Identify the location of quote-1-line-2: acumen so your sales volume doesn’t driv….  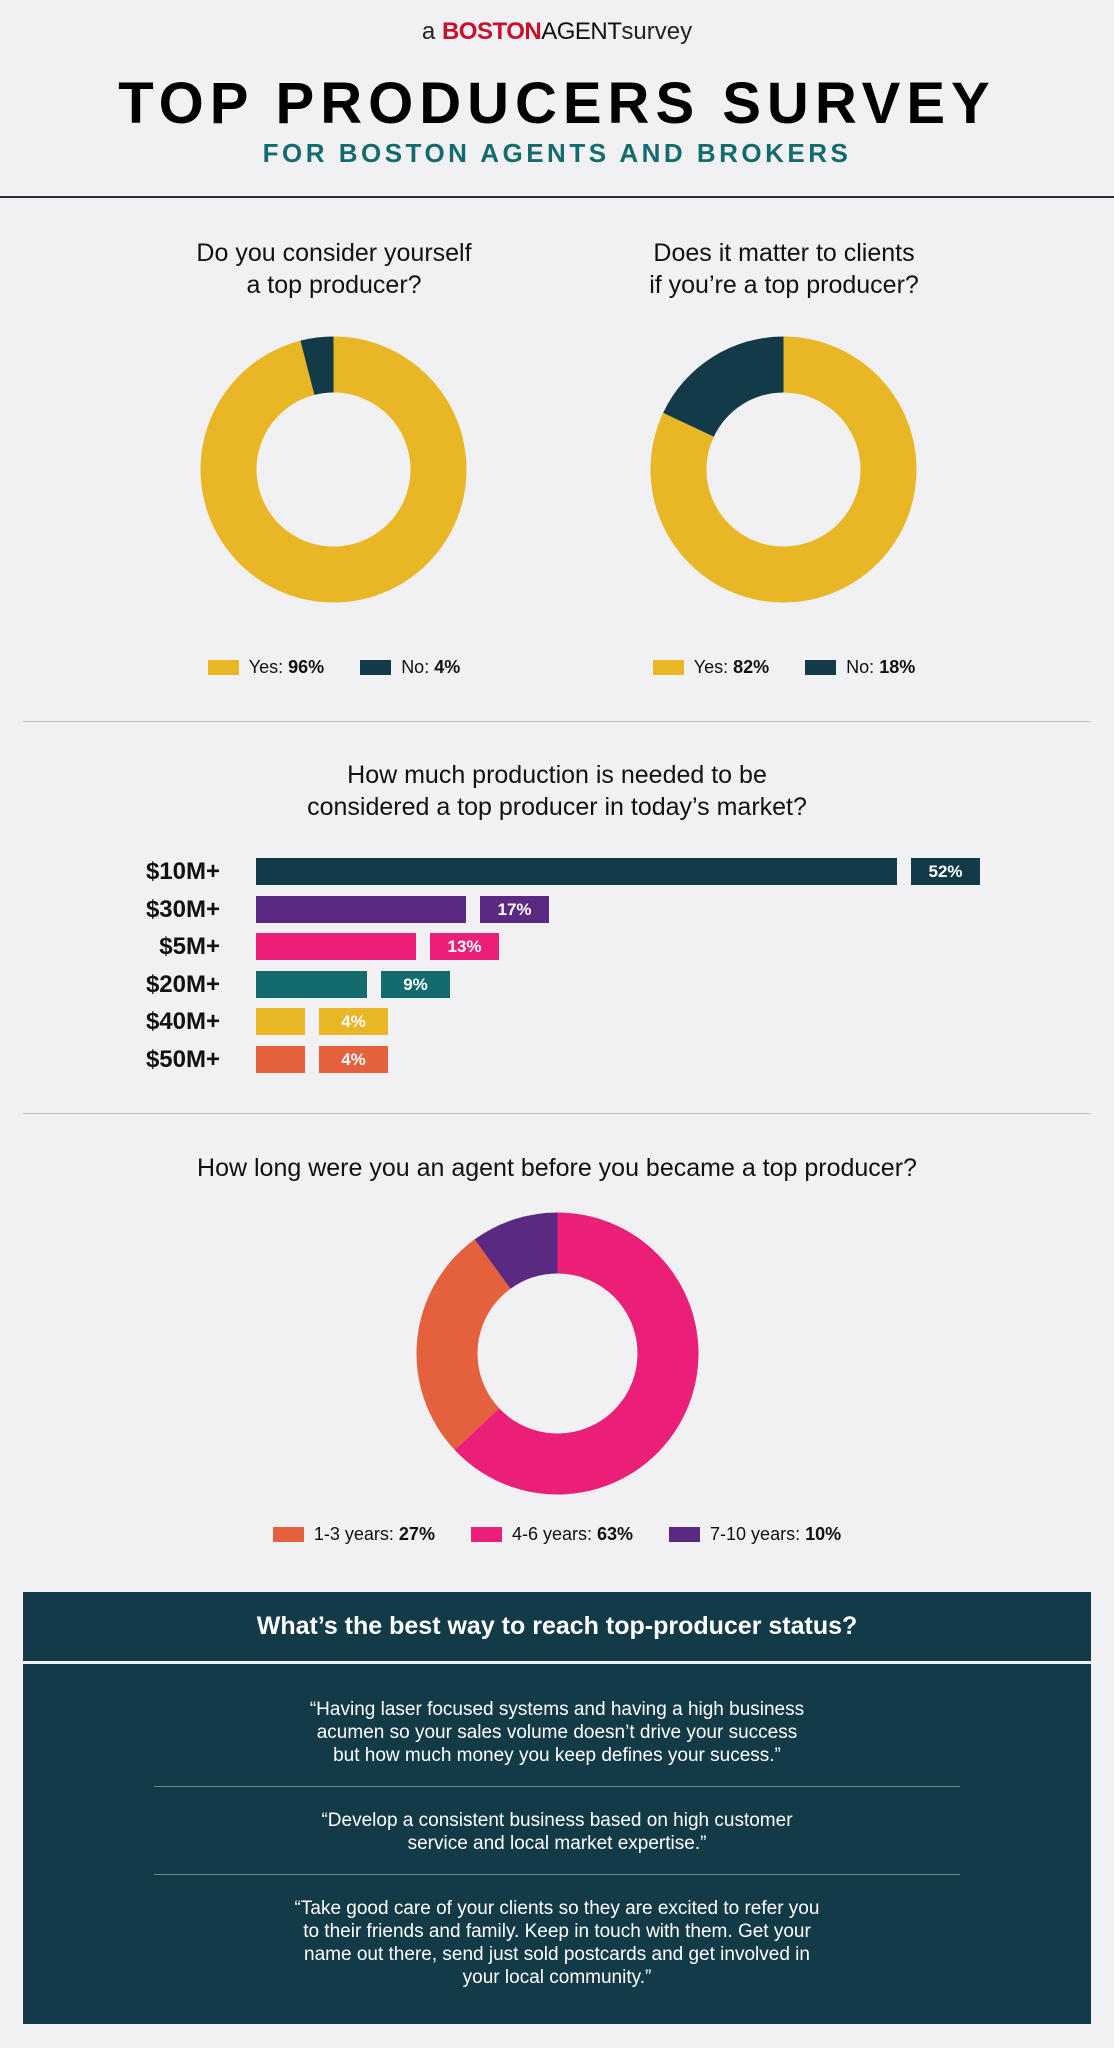
(557, 1732).